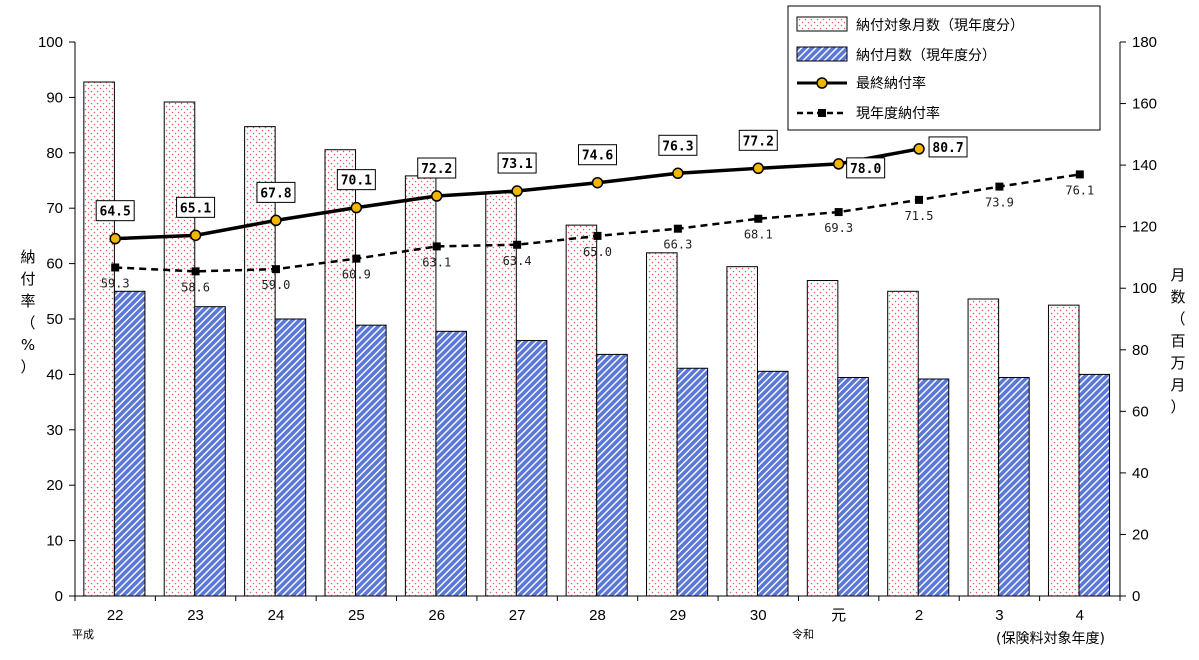 This screenshot has width=1199, height=660. I want to click on left-tick-label: 40, so click(54, 374).